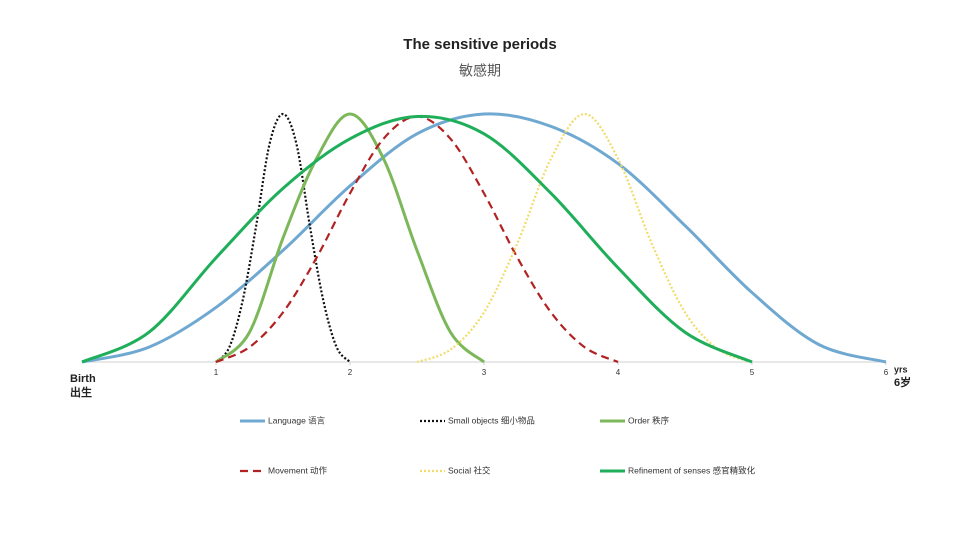  Describe the element at coordinates (692, 470) in the screenshot. I see `legend-label: Refinement of senses 感官精致化` at that location.